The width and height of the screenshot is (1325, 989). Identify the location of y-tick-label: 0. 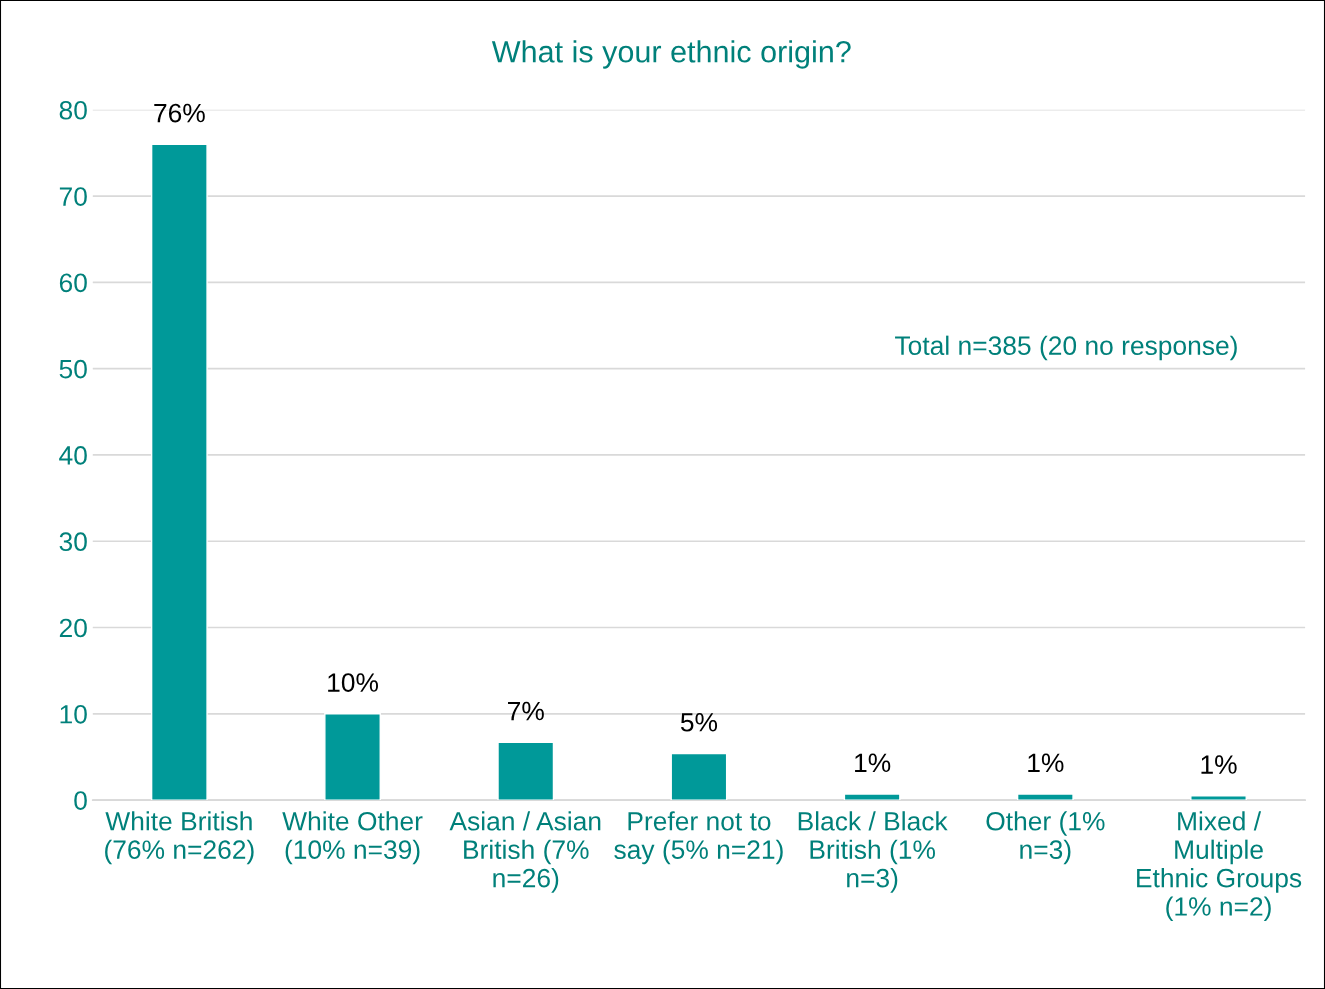
(80, 800).